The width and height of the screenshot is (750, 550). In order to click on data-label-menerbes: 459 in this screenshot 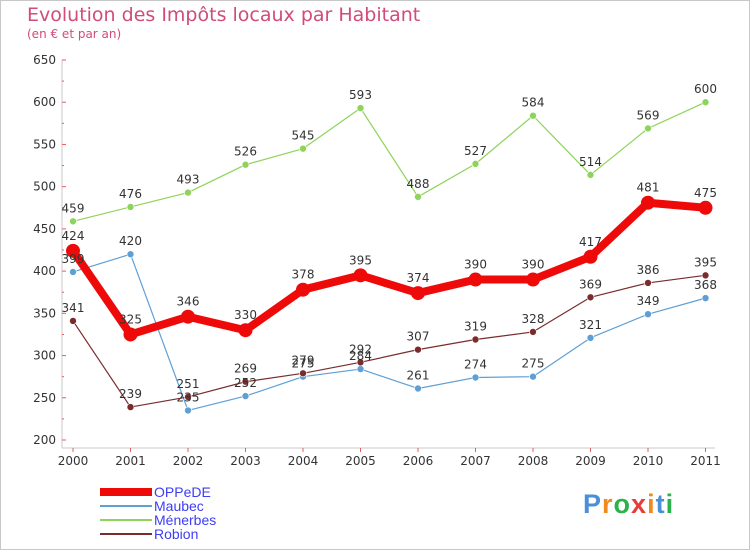, I will do `click(73, 208)`.